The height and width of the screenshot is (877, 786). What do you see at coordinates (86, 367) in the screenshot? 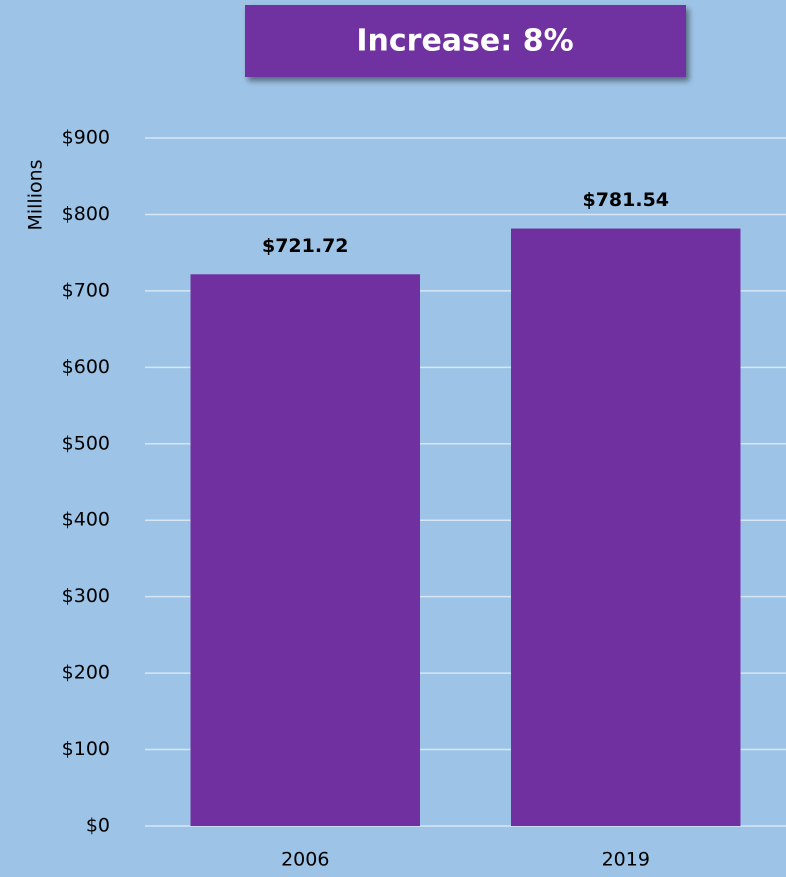
I see `y-tick-label: $600` at bounding box center [86, 367].